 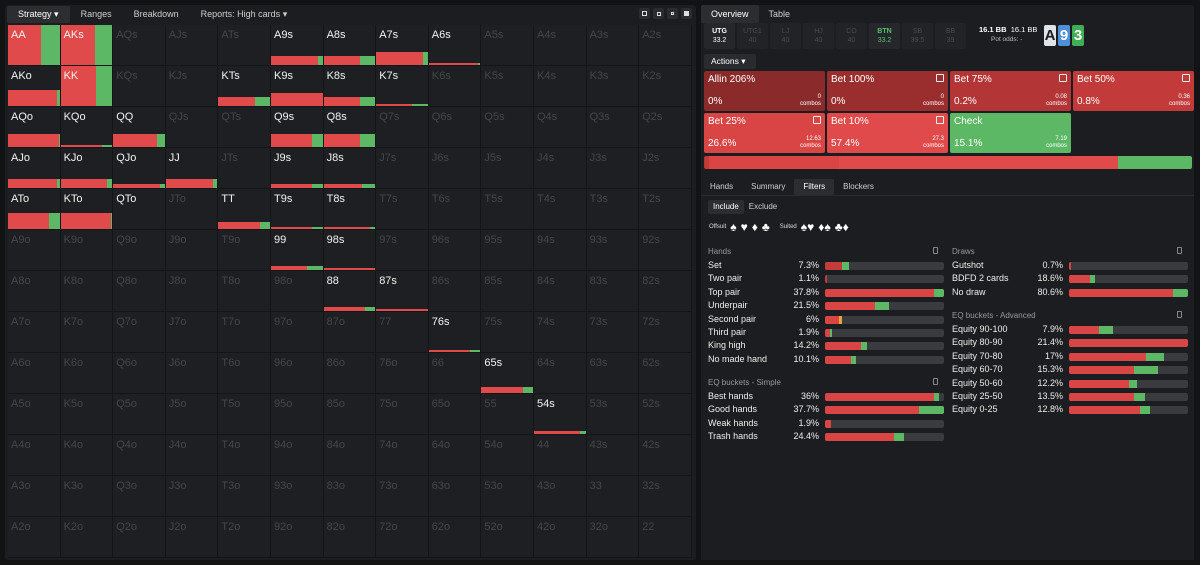 I want to click on hand-cell-K6s: K6s, so click(x=455, y=86).